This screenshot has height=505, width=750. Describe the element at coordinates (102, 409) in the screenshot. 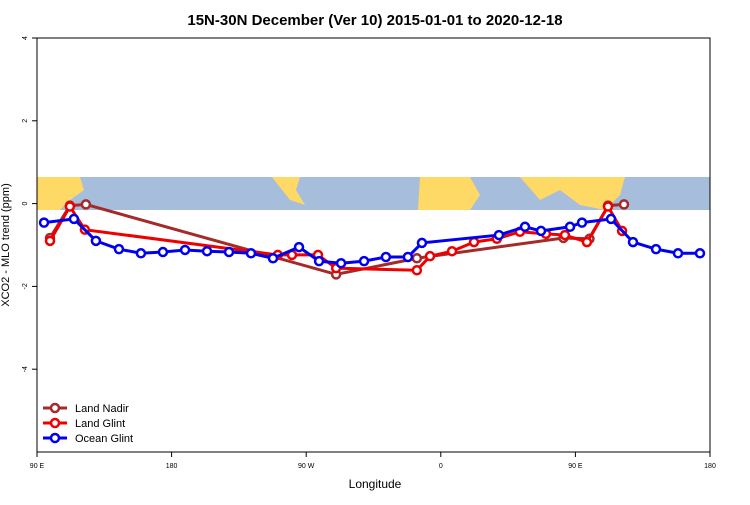

I see `legend-label: Land Nadir` at that location.